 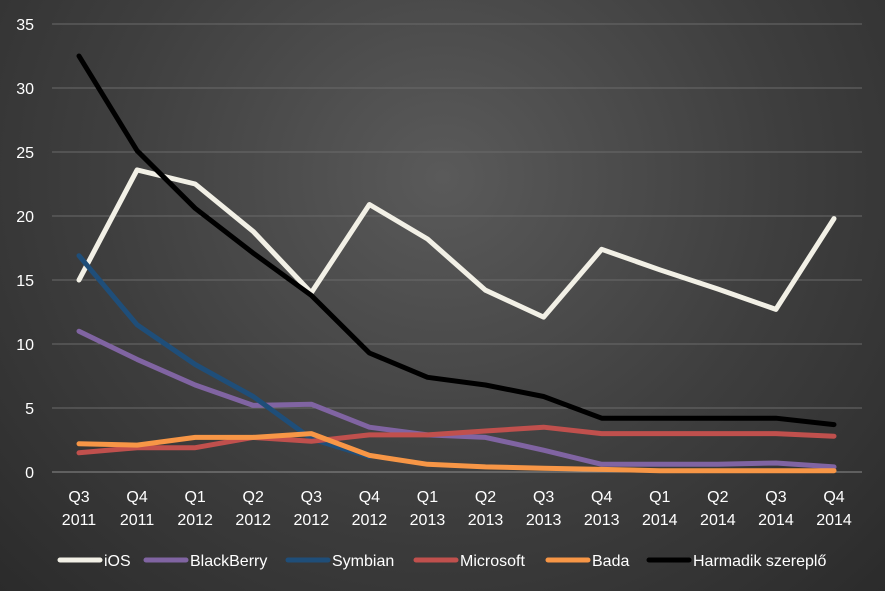 What do you see at coordinates (610, 561) in the screenshot?
I see `legend-label: Bada` at bounding box center [610, 561].